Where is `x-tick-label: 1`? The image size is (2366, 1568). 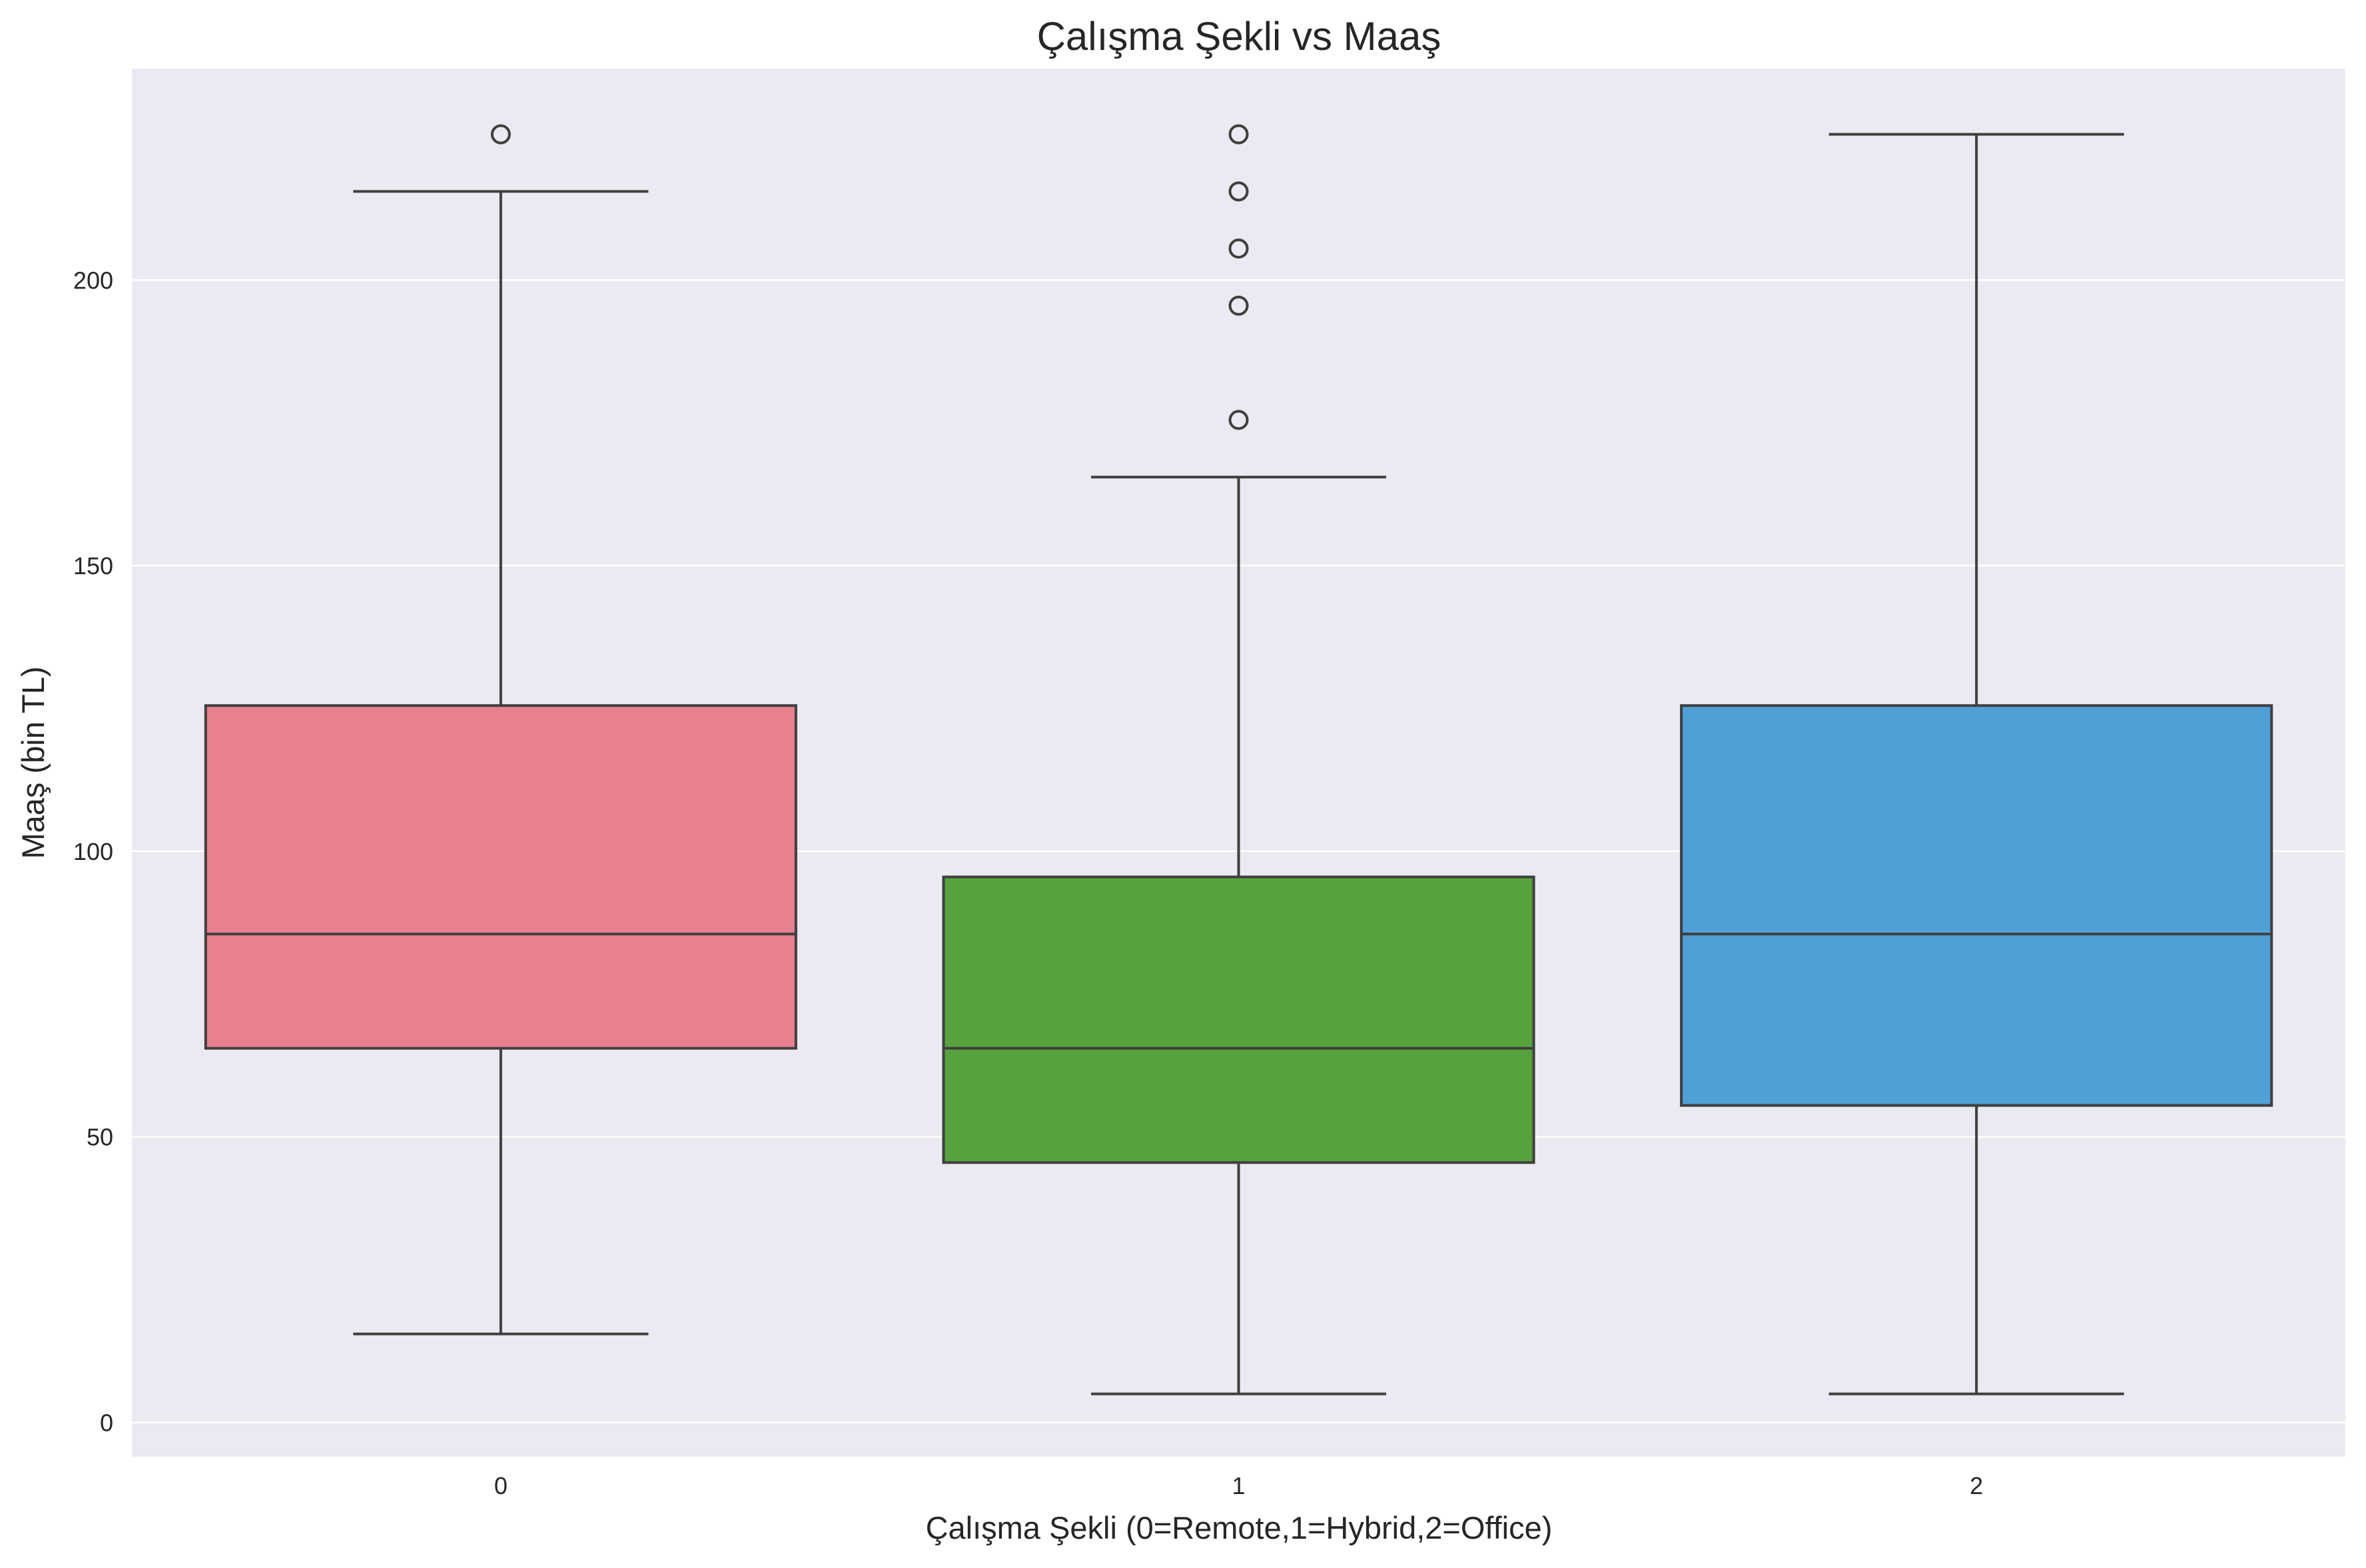
x-tick-label: 1 is located at coordinates (1238, 1486).